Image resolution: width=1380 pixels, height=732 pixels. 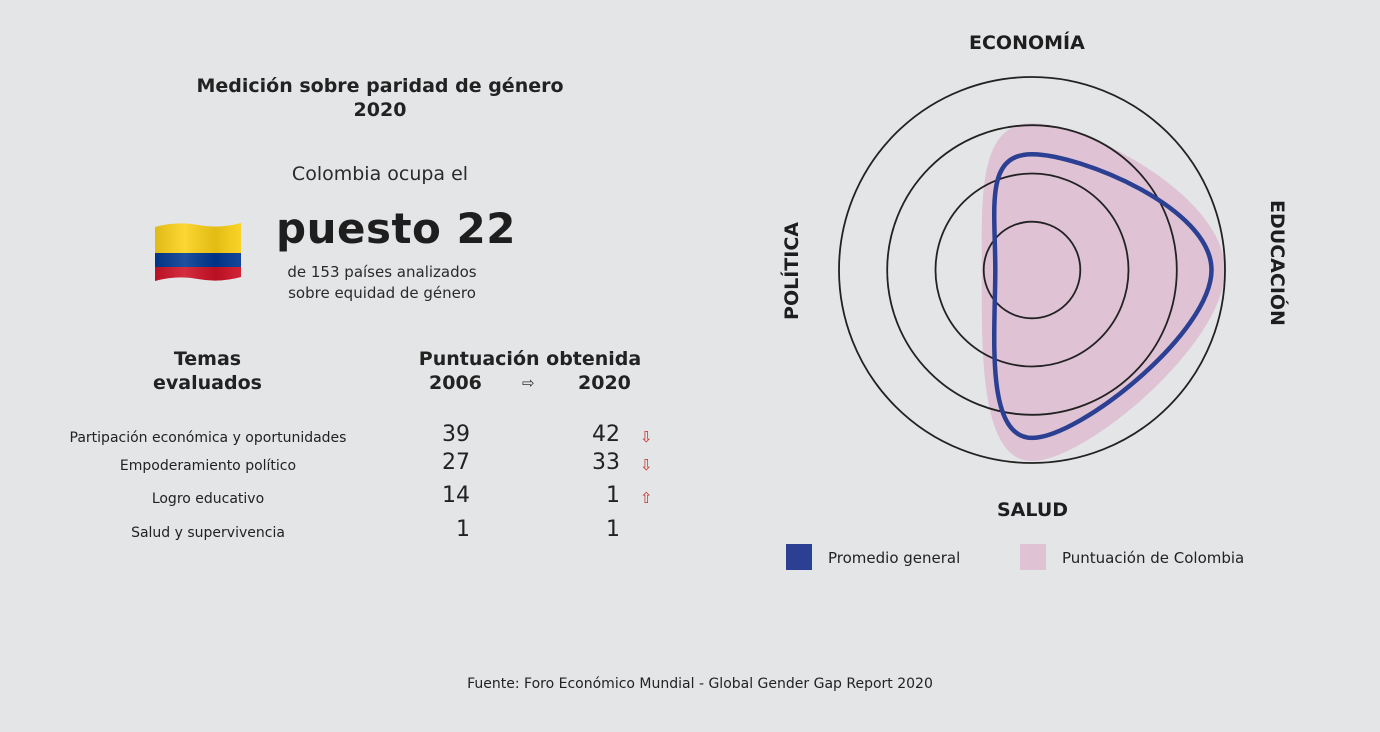 I want to click on topics-header-line-2: evaluados, so click(x=207, y=383).